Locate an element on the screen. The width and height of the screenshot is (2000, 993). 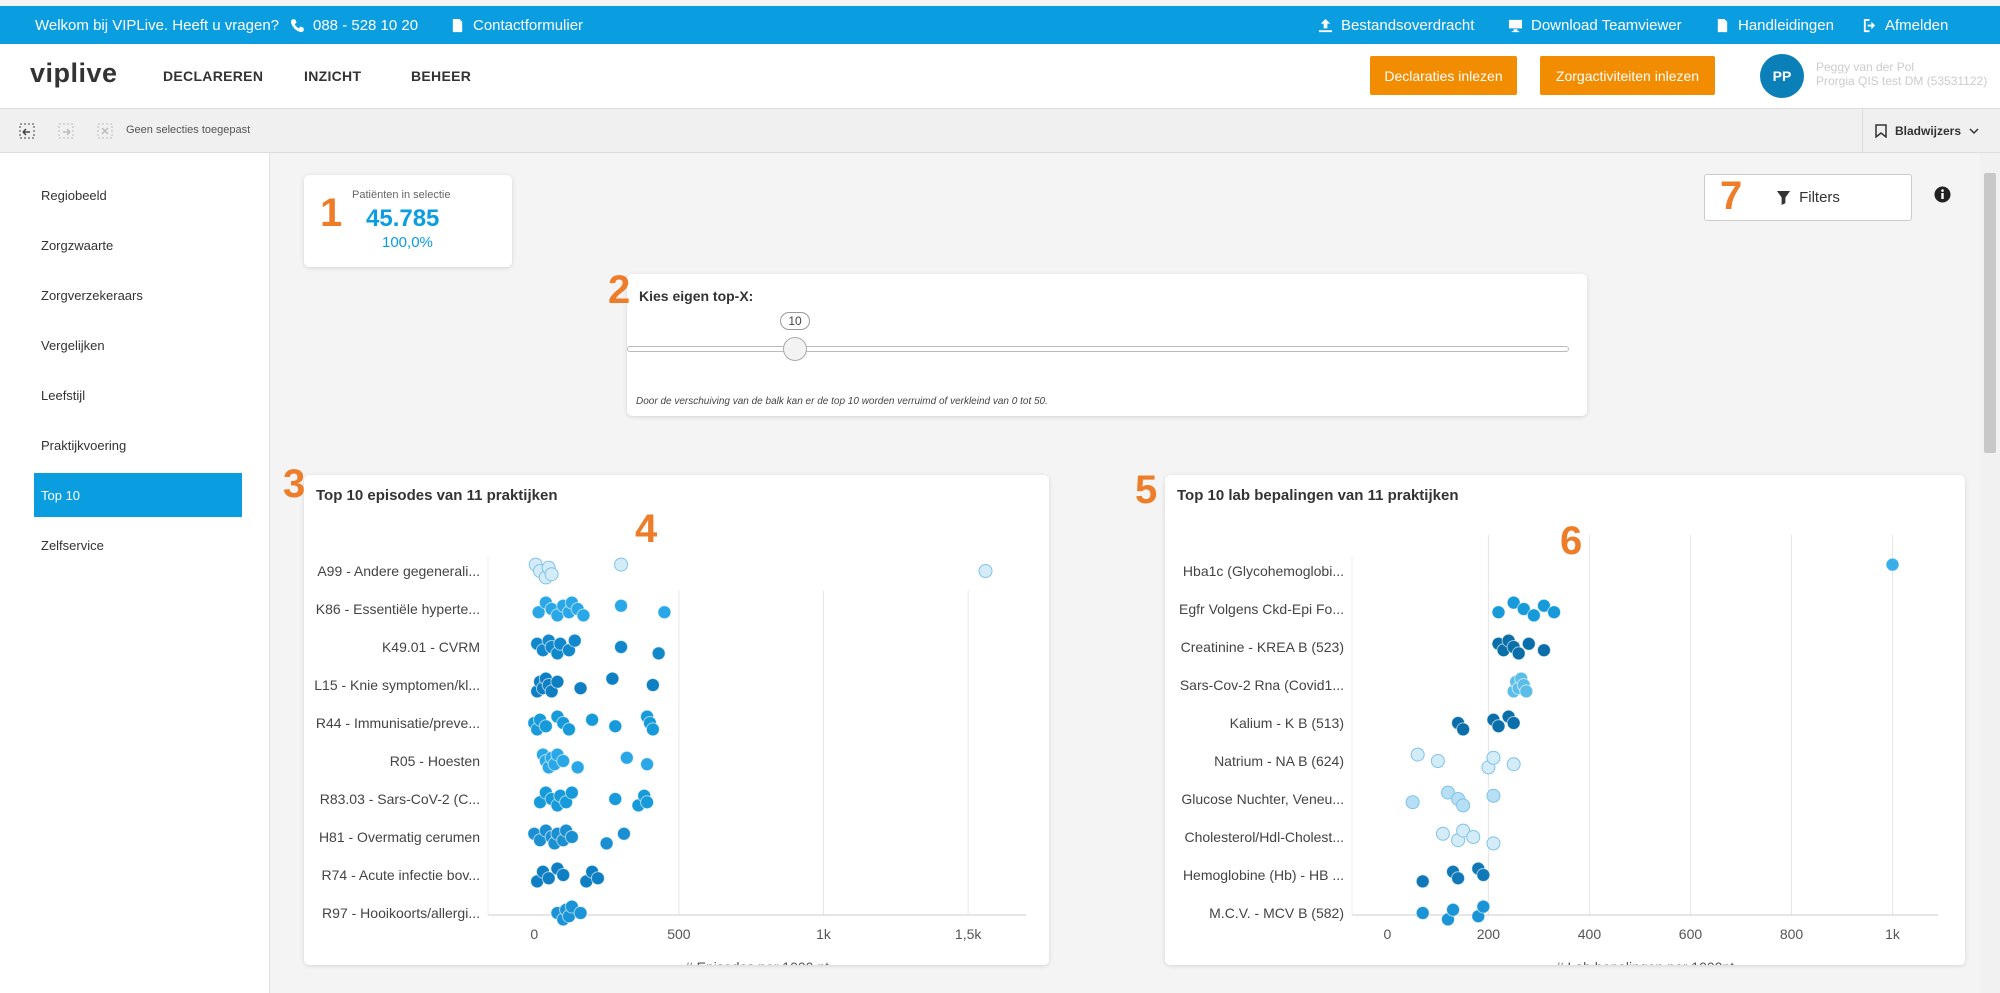
nav-declareren: DECLAREREN is located at coordinates (213, 76).